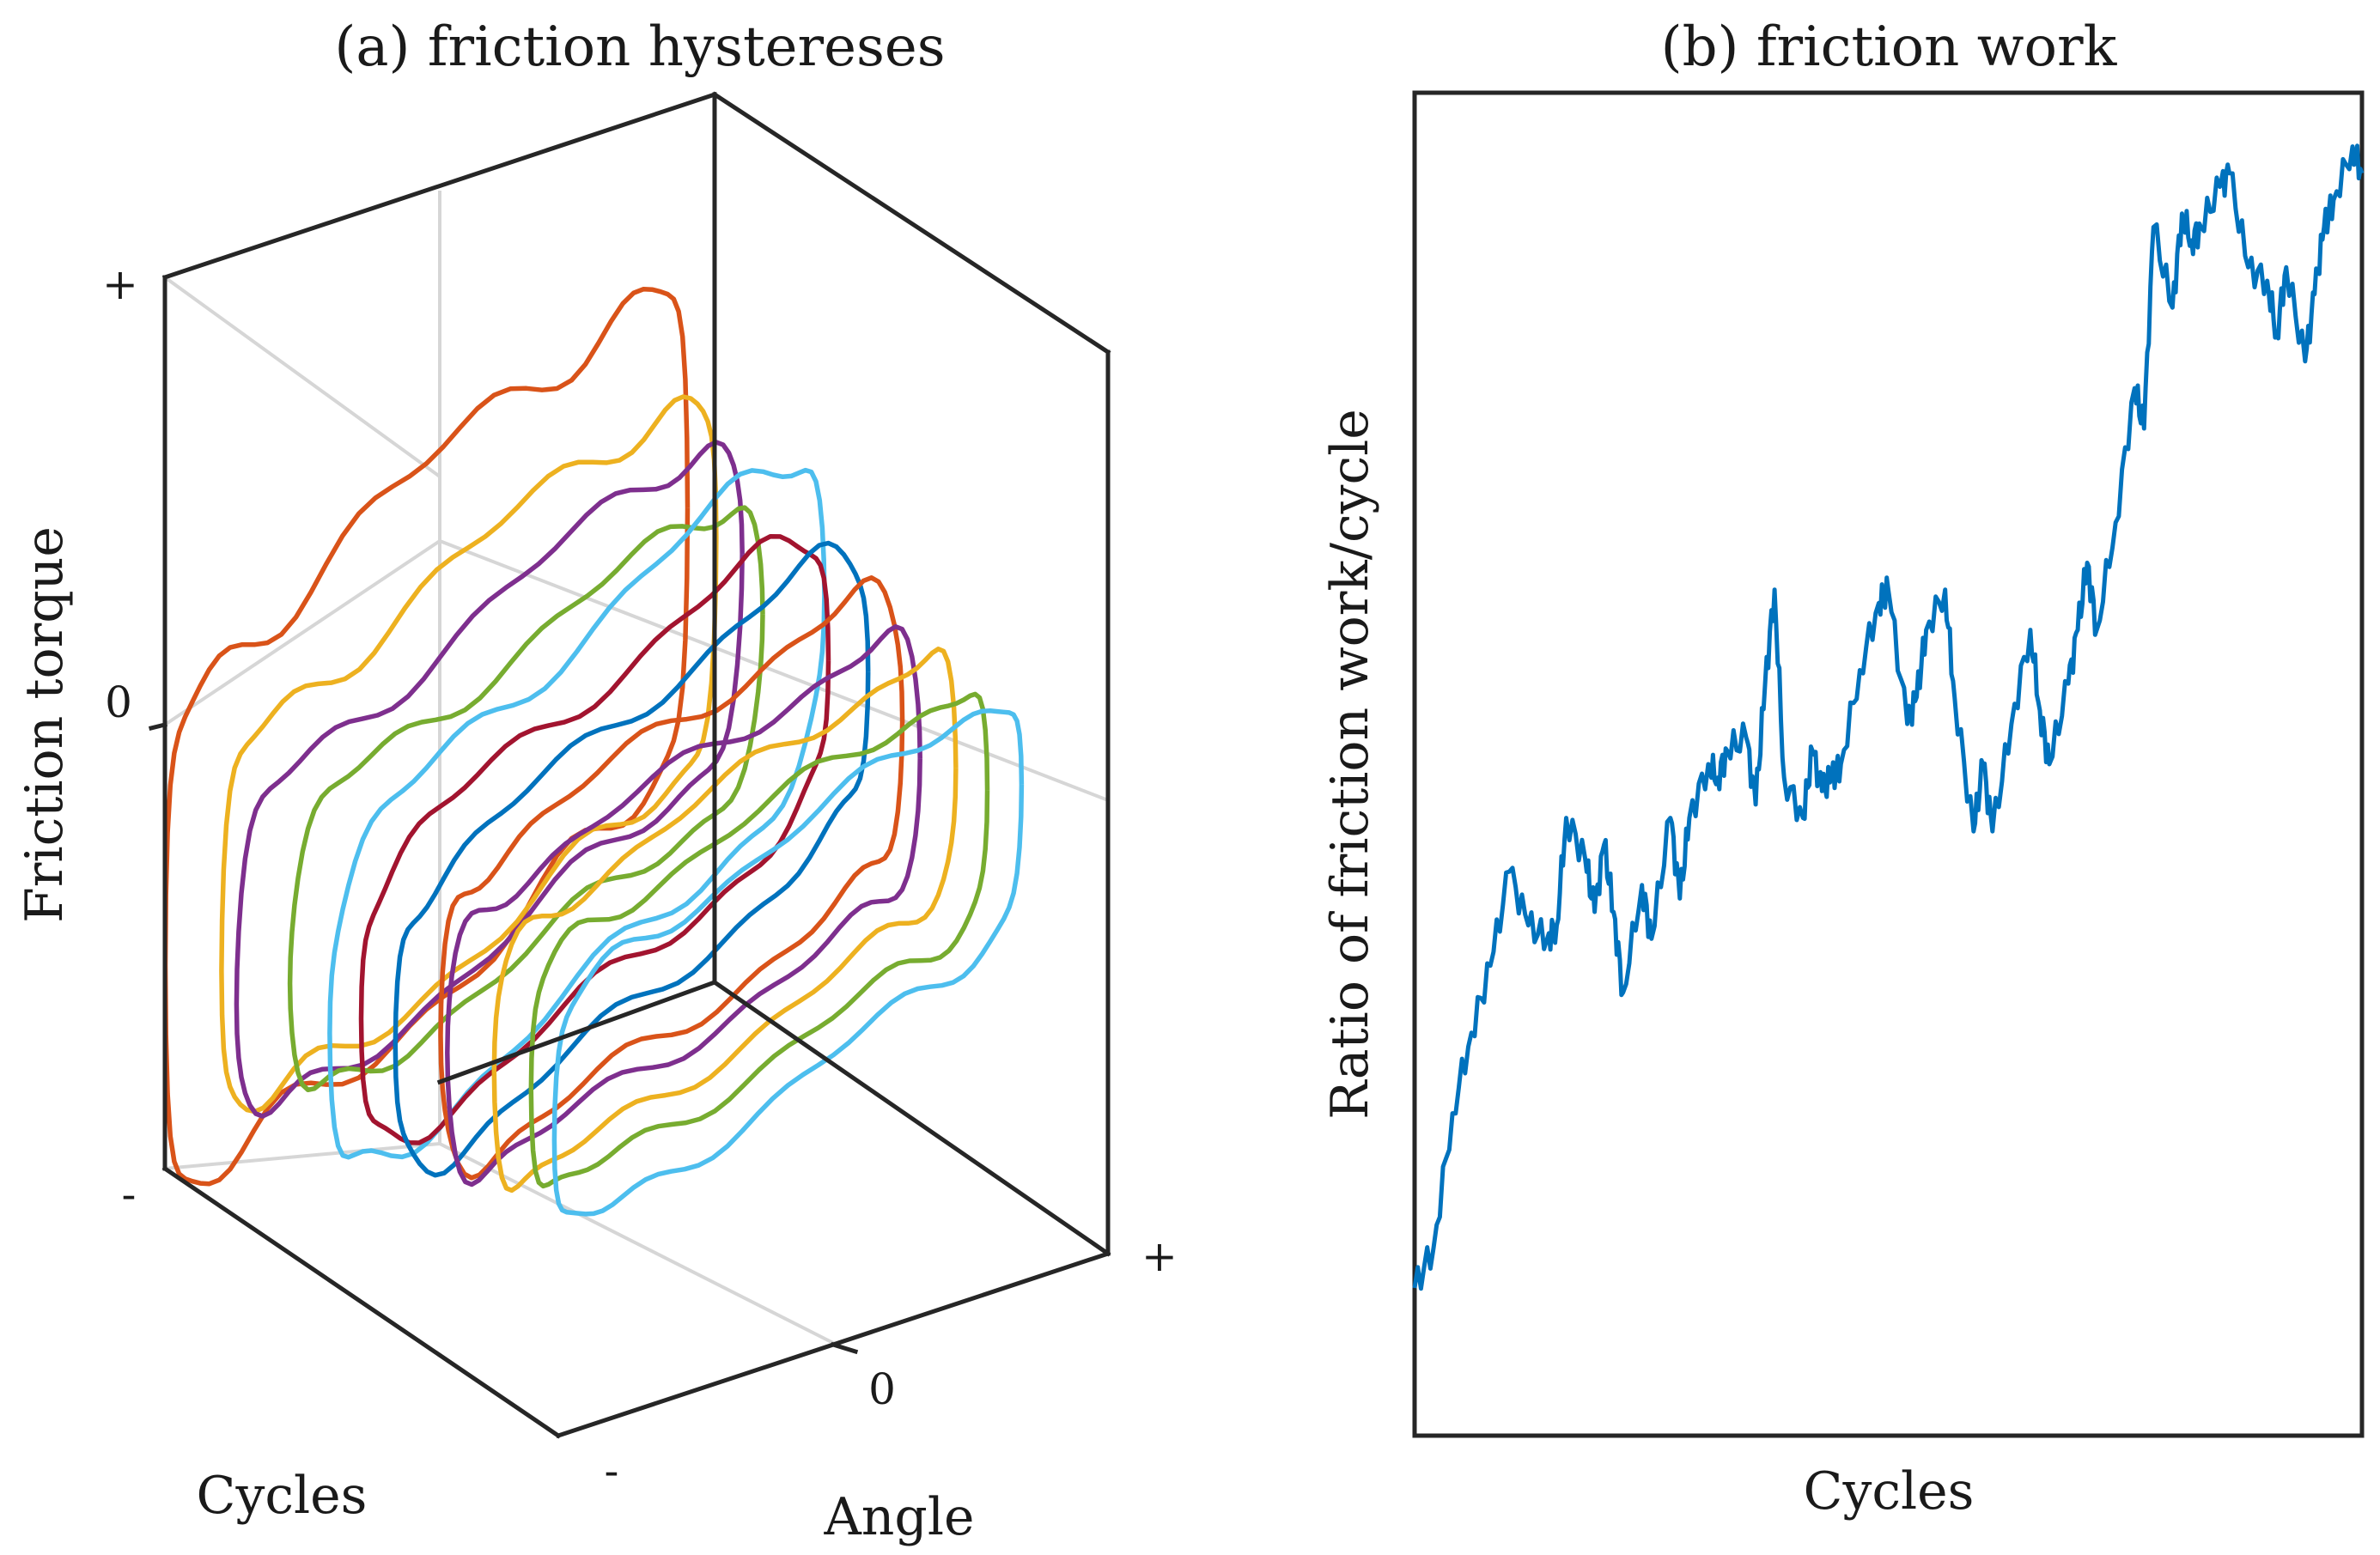 This screenshot has height=1555, width=2380. Describe the element at coordinates (845, 1348) in the screenshot. I see `y-tick-zero` at that location.